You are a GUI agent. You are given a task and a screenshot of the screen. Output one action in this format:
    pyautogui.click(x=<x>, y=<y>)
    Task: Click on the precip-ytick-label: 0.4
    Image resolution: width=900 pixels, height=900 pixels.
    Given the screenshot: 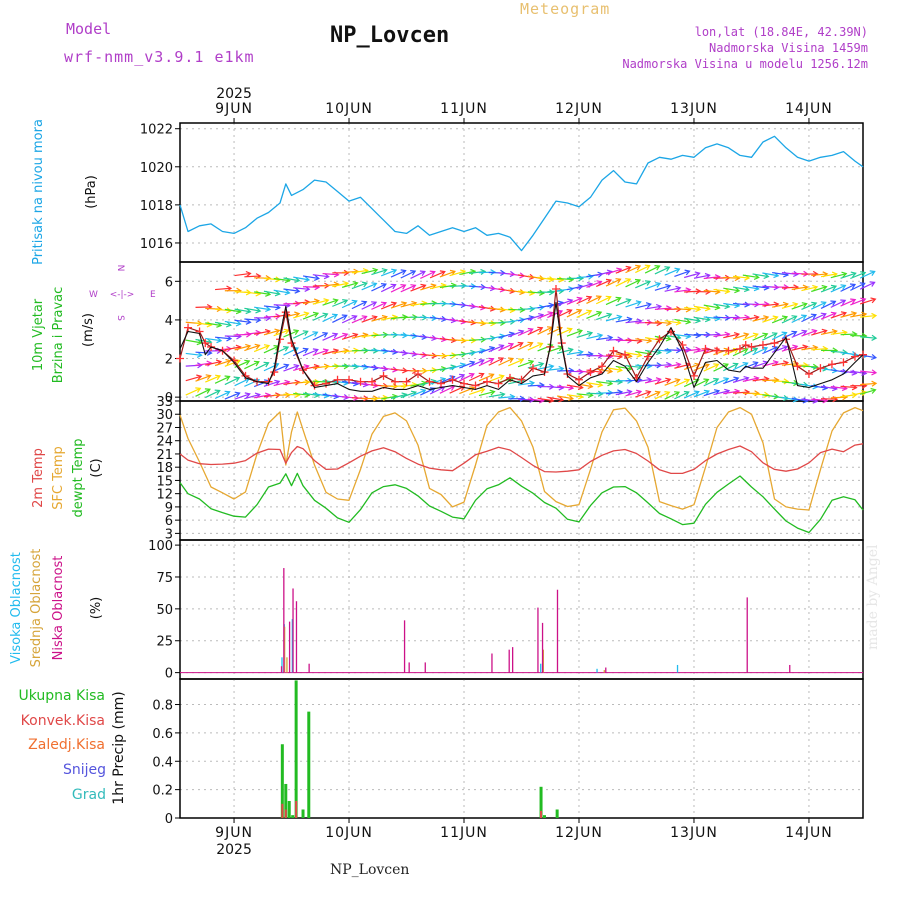 What is the action you would take?
    pyautogui.click(x=162, y=762)
    